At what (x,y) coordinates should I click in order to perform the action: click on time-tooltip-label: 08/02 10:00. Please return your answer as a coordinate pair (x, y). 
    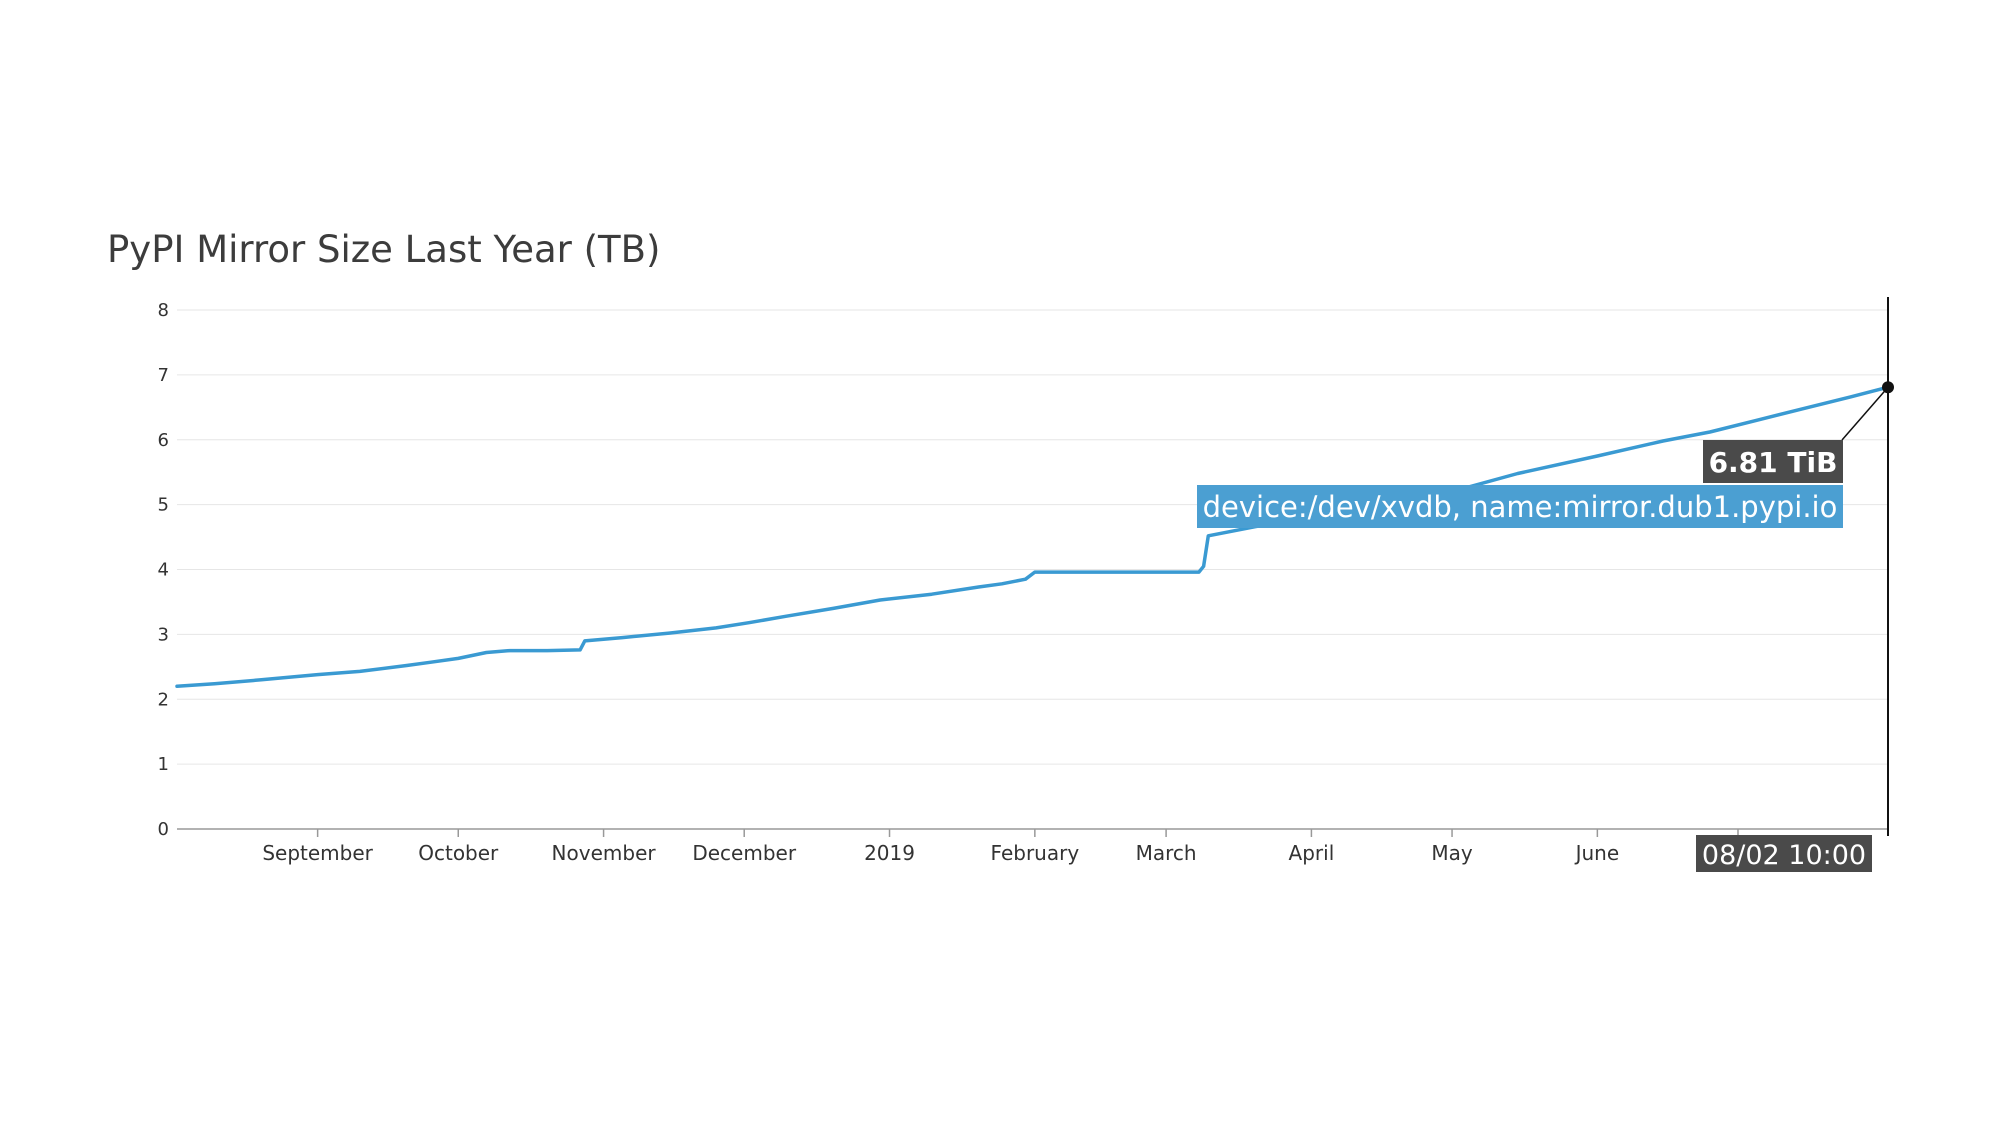
    Looking at the image, I should click on (1784, 855).